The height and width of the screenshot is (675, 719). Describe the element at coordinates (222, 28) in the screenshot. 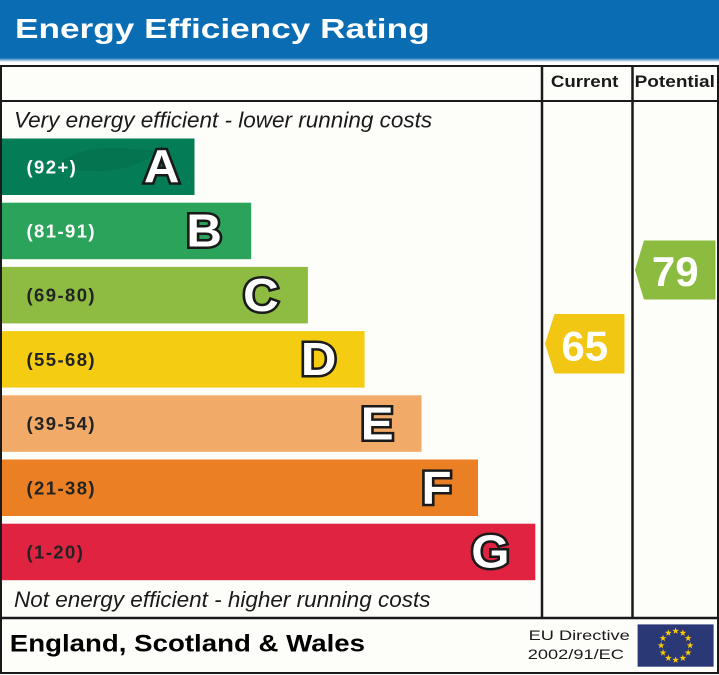

I see `svg-text: Energy Efficiency Rating` at that location.